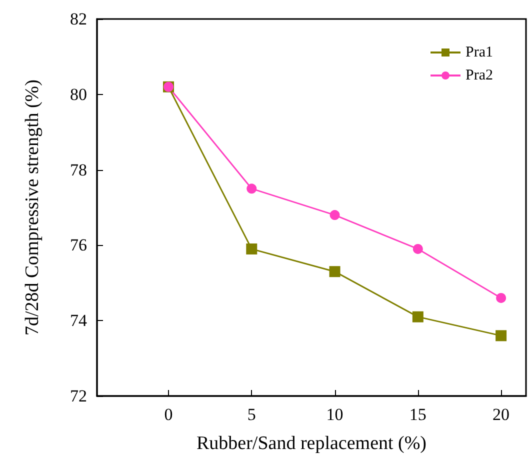 The height and width of the screenshot is (466, 528). What do you see at coordinates (32, 208) in the screenshot?
I see `y-axis-title: 7d/28d Compressive strength (%)` at bounding box center [32, 208].